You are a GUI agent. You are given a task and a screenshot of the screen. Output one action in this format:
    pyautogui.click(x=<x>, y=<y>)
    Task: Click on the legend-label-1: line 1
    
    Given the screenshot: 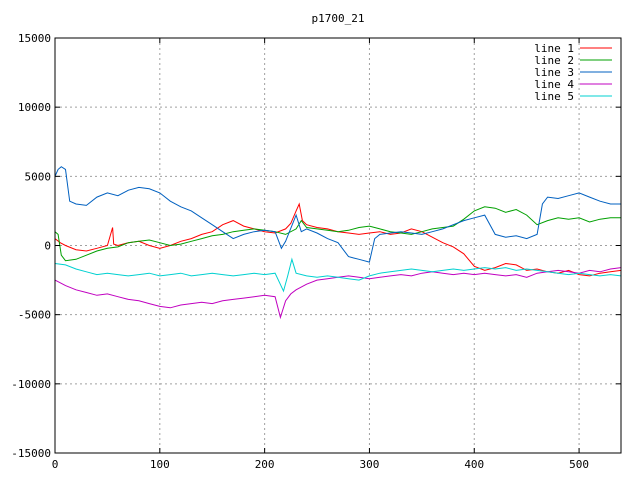 What is the action you would take?
    pyautogui.click(x=554, y=48)
    